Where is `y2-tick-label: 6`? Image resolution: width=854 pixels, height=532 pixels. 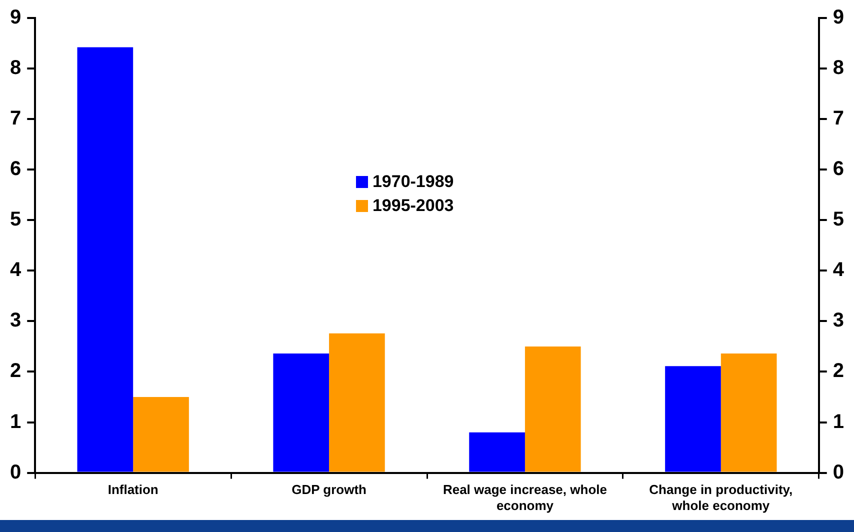
y2-tick-label: 6 is located at coordinates (838, 169).